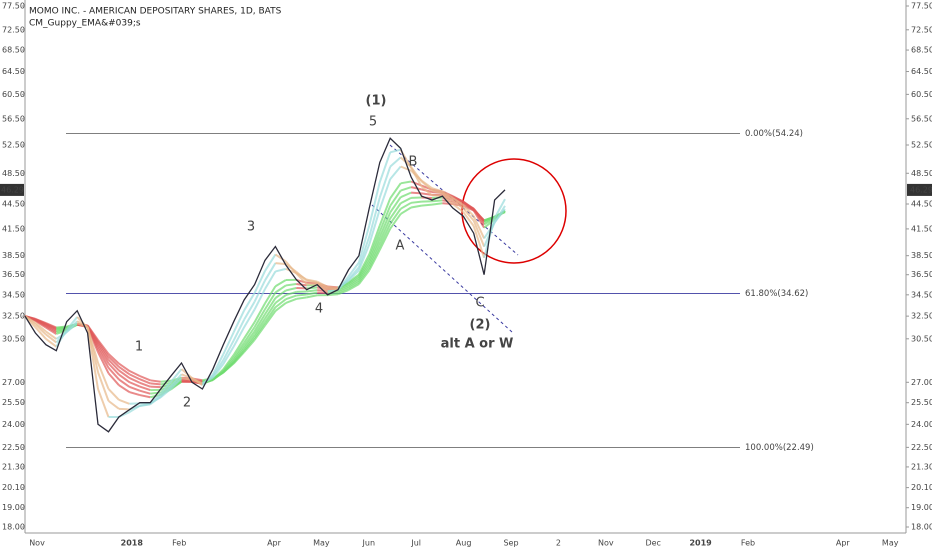  Describe the element at coordinates (376, 101) in the screenshot. I see `wave-label: (1)` at that location.